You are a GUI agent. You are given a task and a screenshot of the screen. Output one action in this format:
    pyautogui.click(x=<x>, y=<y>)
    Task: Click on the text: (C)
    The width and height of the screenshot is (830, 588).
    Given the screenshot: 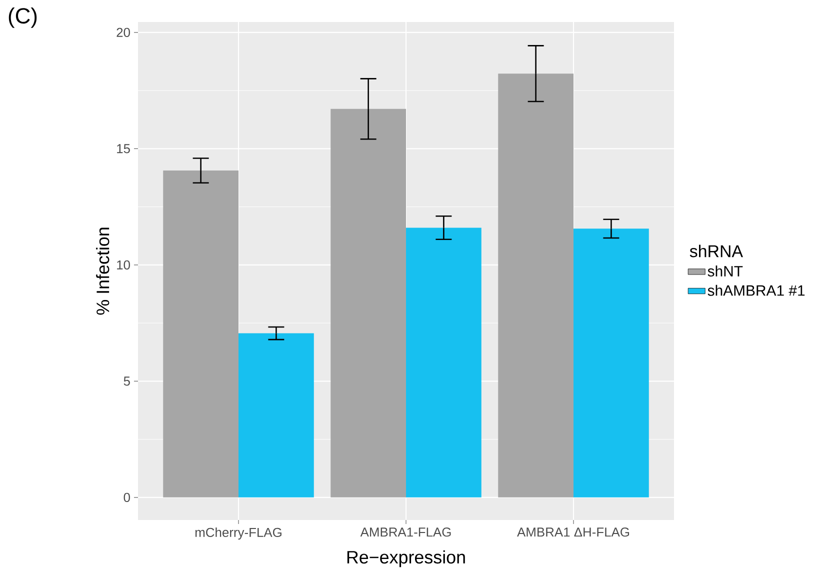 What is the action you would take?
    pyautogui.click(x=22, y=18)
    